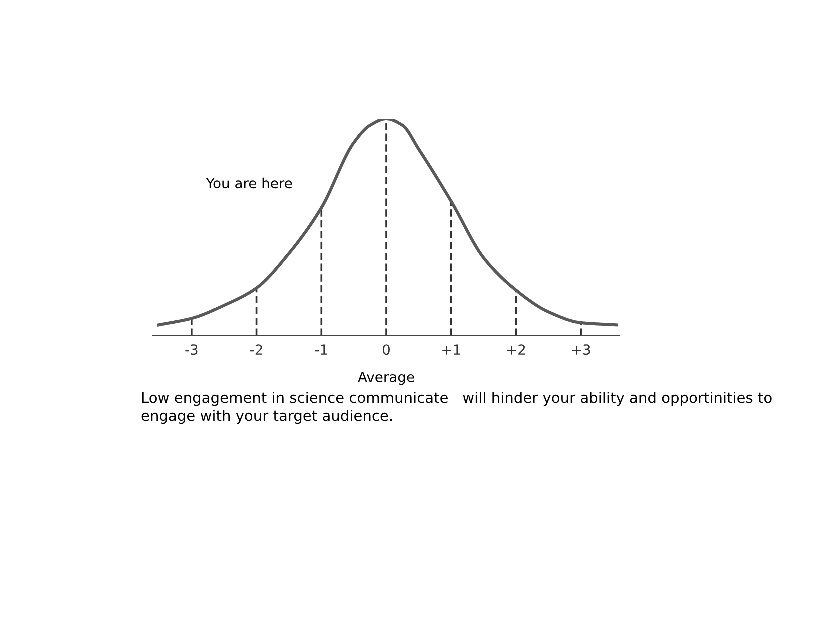  What do you see at coordinates (516, 349) in the screenshot?
I see `x-tick-label: +2` at bounding box center [516, 349].